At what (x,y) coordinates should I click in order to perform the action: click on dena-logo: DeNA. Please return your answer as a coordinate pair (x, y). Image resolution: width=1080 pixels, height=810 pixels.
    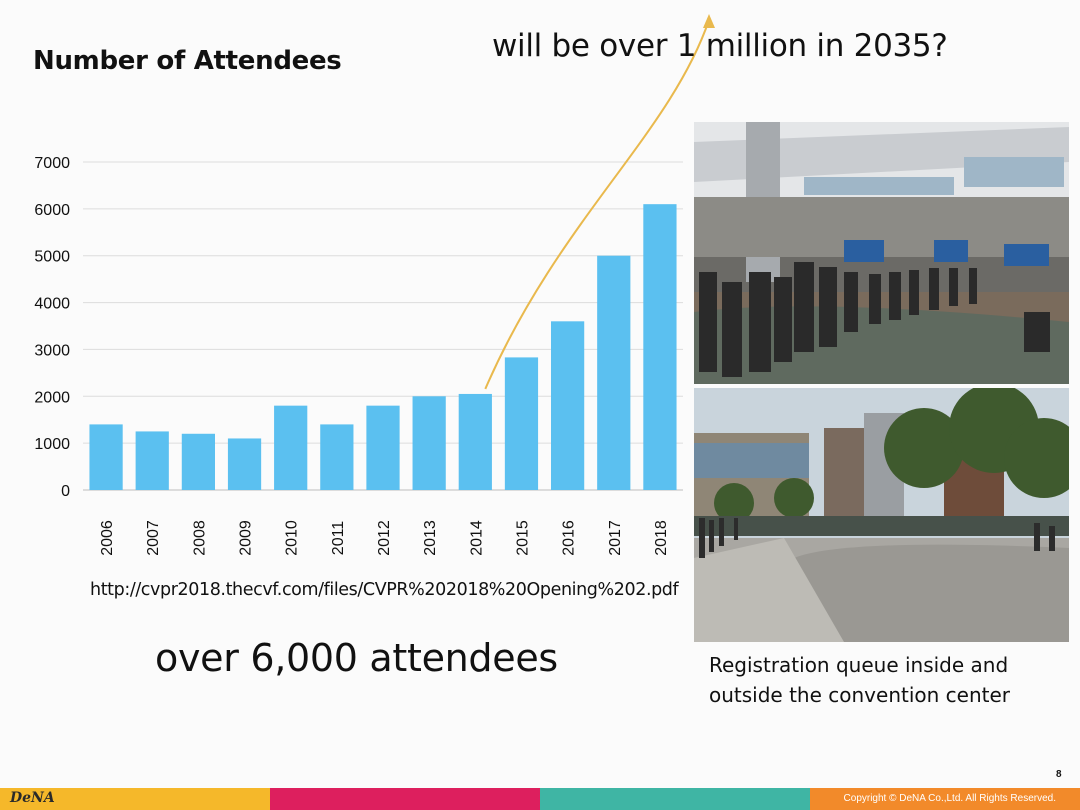
    Looking at the image, I should click on (32, 798).